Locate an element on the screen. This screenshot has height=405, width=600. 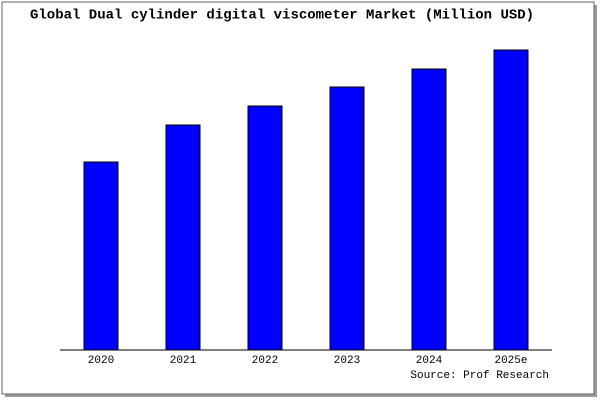
x-tick-label: 2021 is located at coordinates (183, 361).